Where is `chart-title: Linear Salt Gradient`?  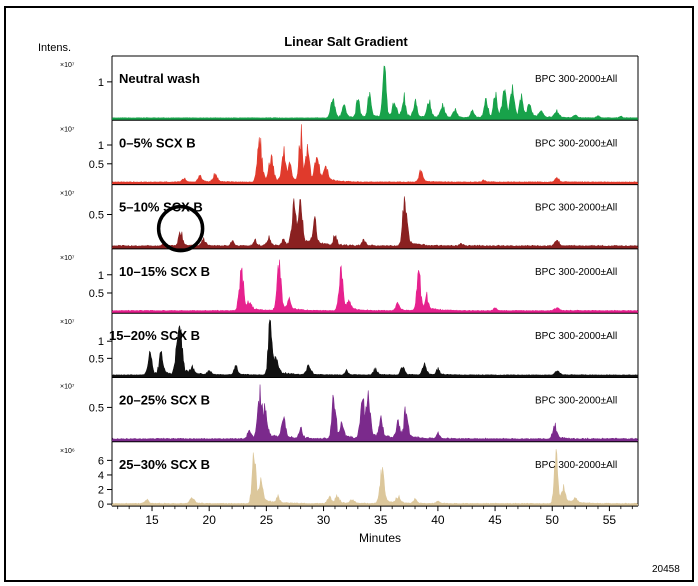 chart-title: Linear Salt Gradient is located at coordinates (346, 41).